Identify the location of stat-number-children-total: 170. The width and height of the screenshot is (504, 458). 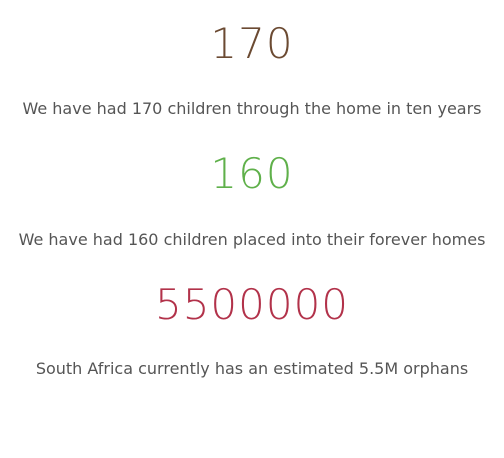
(252, 43).